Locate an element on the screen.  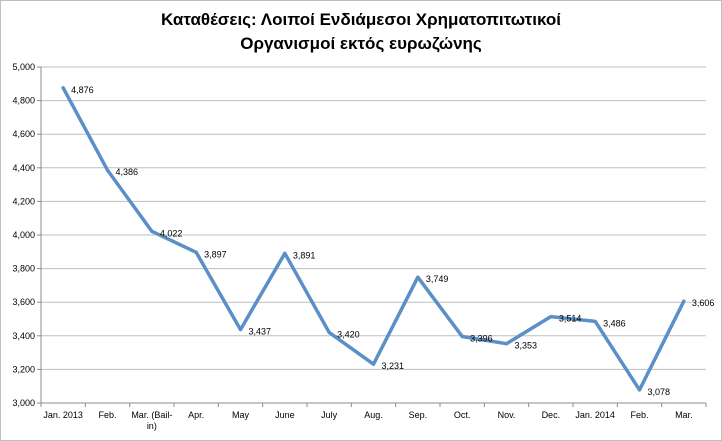
x-tick-label: Aug. is located at coordinates (373, 415).